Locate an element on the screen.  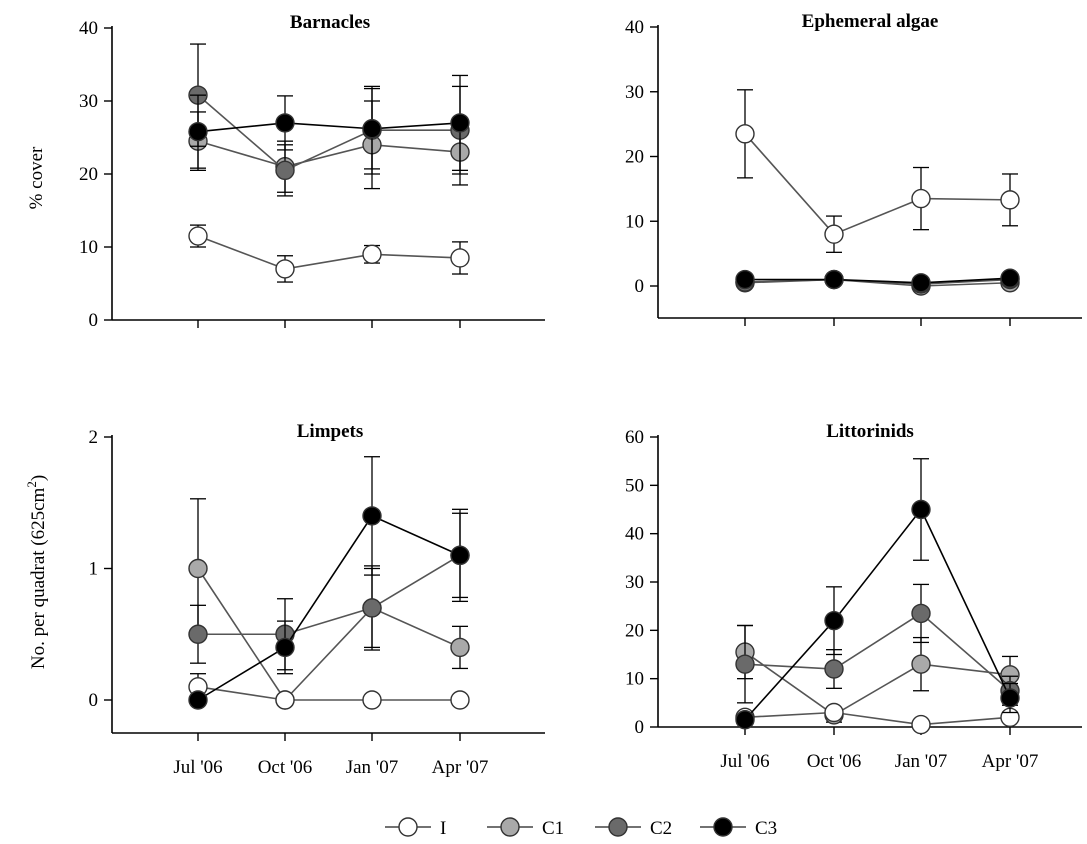
panel-title: Barnacles is located at coordinates (330, 22).